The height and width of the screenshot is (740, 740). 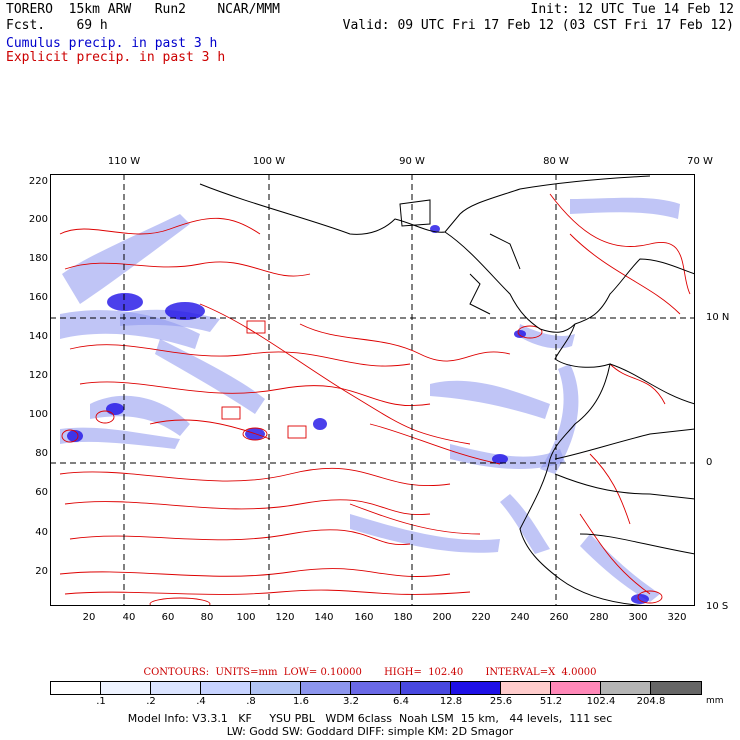 What do you see at coordinates (112, 43) in the screenshot?
I see `cumulus-precip-label: Cumulus precip. in past 3 h` at bounding box center [112, 43].